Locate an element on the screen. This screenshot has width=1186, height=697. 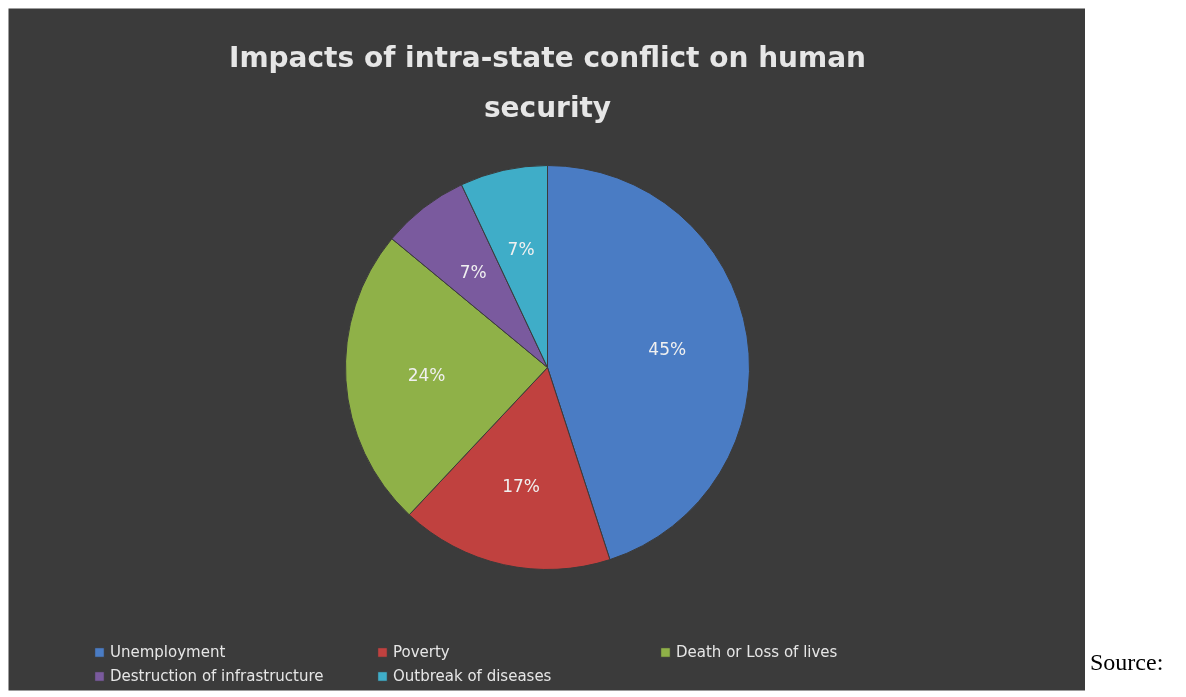
legend-label: Outbreak of diseases is located at coordinates (473, 676).